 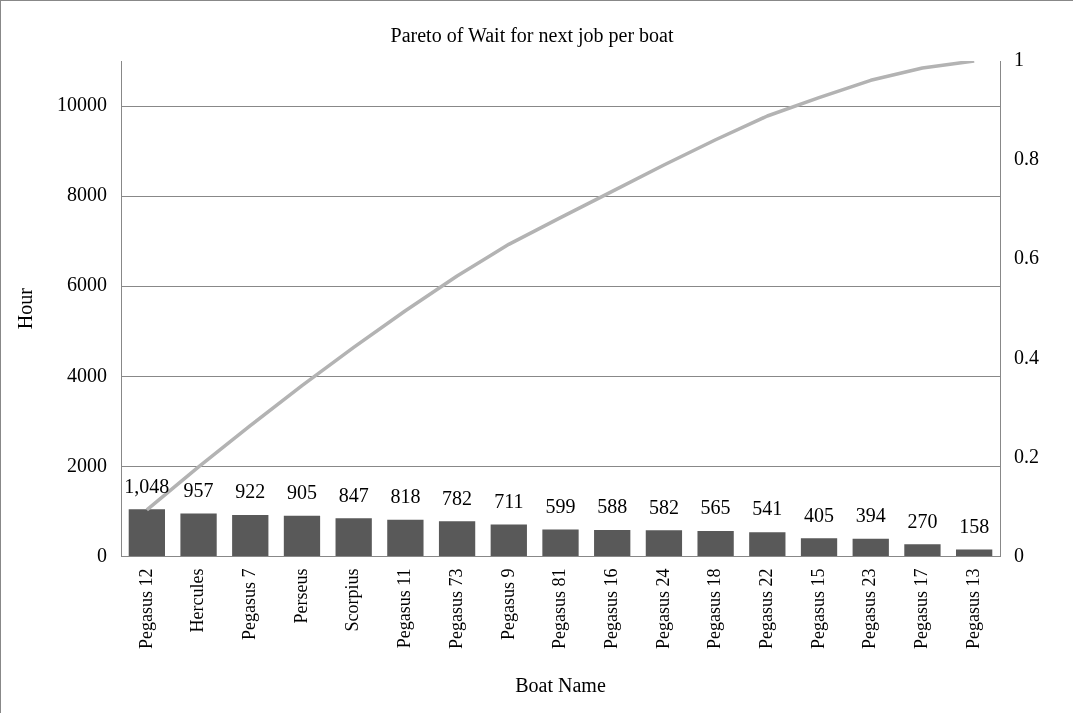 I want to click on data-label: 905, so click(x=301, y=491).